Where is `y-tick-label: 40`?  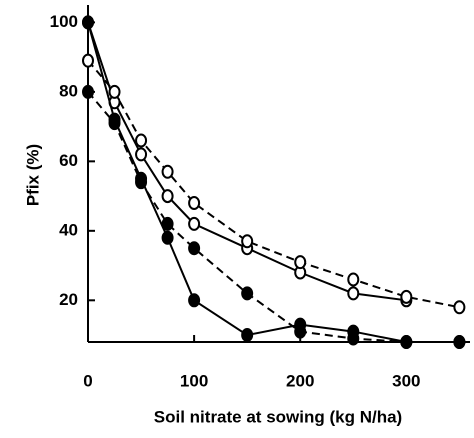 y-tick-label: 40 is located at coordinates (68, 229).